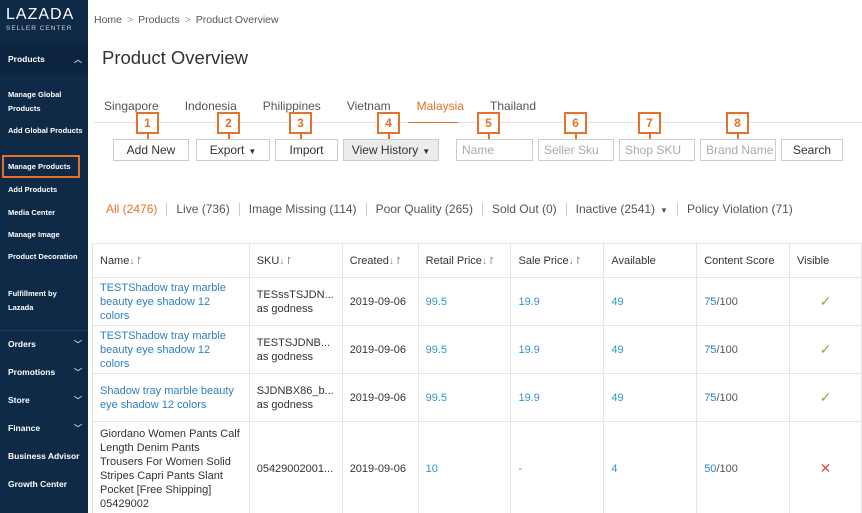 This screenshot has width=862, height=513. Describe the element at coordinates (575, 261) in the screenshot. I see `sort-icon: ↓↾` at that location.